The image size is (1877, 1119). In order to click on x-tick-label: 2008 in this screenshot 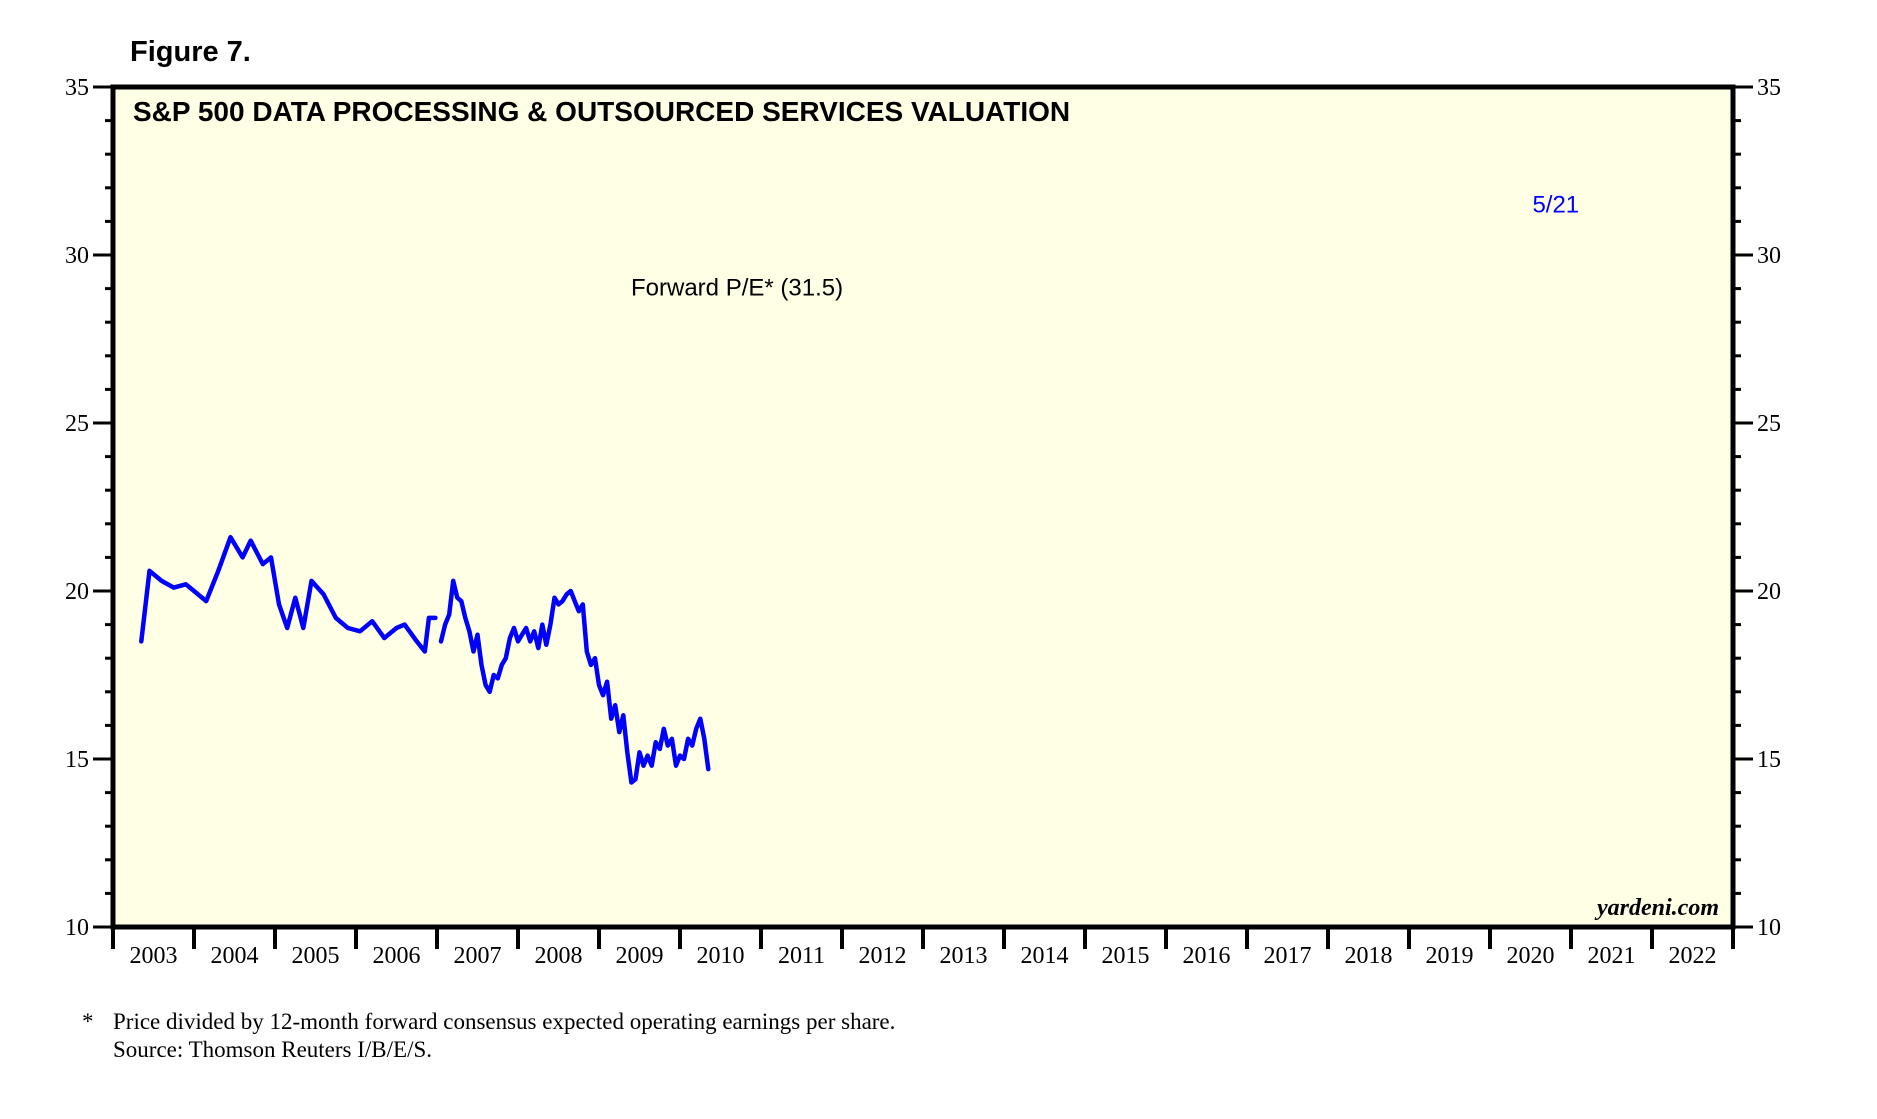, I will do `click(559, 956)`.